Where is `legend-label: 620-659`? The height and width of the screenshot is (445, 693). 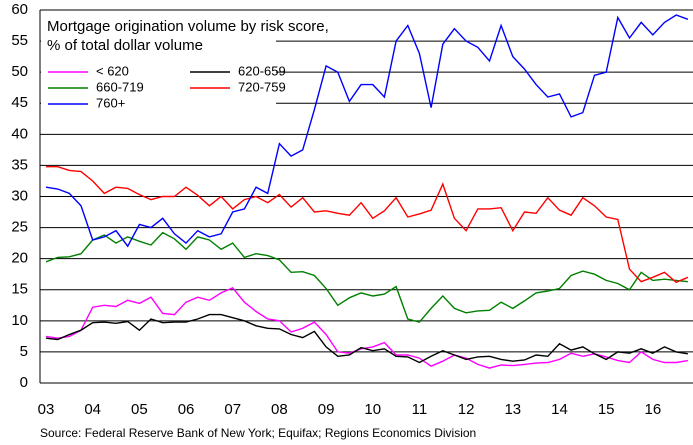 legend-label: 620-659 is located at coordinates (262, 70).